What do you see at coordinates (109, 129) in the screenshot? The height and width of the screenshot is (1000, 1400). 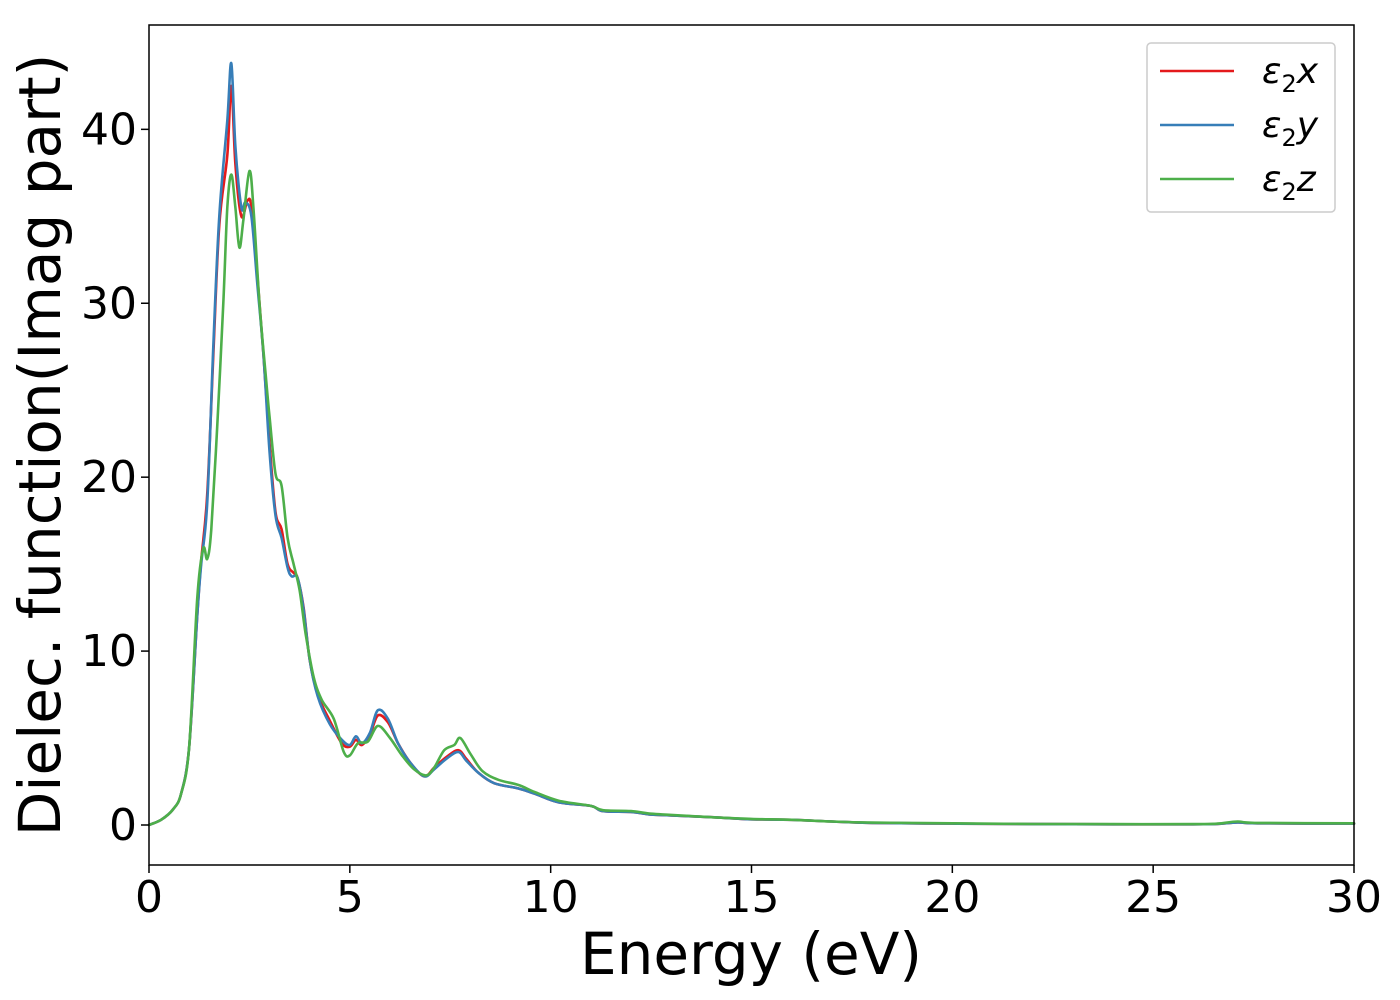 I see `y-tick-label: 40` at bounding box center [109, 129].